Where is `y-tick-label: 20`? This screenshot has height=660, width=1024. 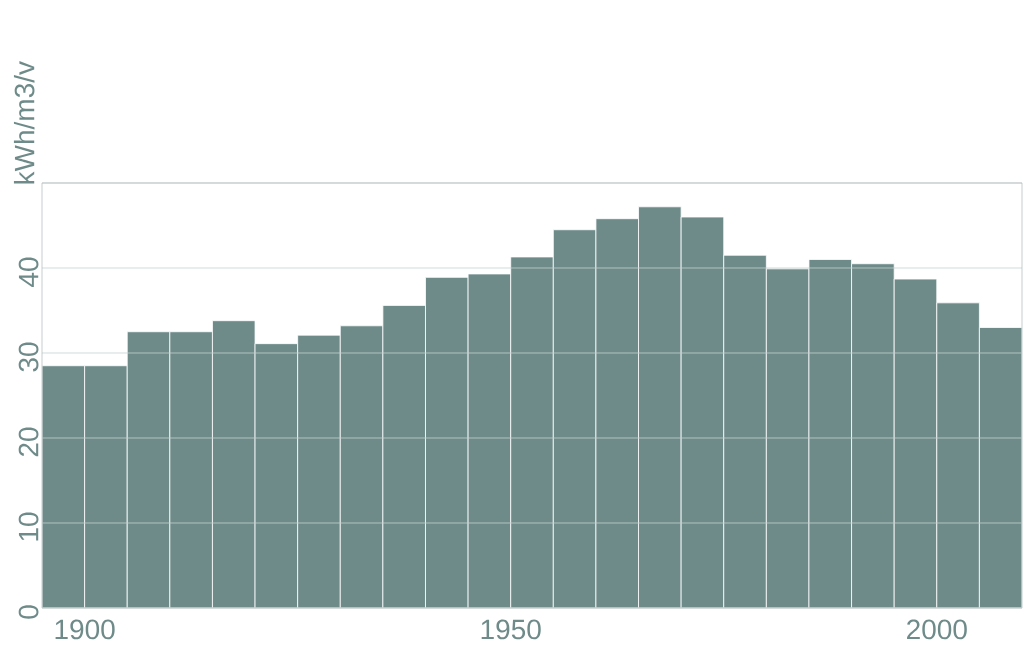 y-tick-label: 20 is located at coordinates (28, 442).